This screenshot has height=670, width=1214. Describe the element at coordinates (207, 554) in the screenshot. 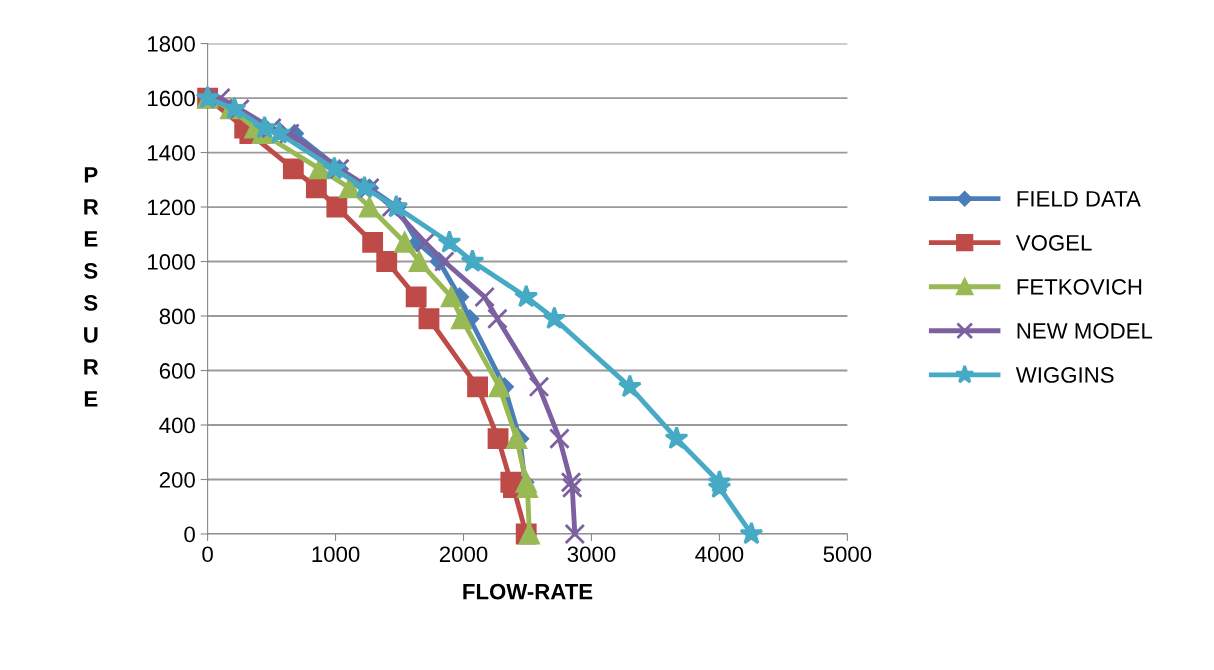

I see `x-tick-label: 0` at that location.